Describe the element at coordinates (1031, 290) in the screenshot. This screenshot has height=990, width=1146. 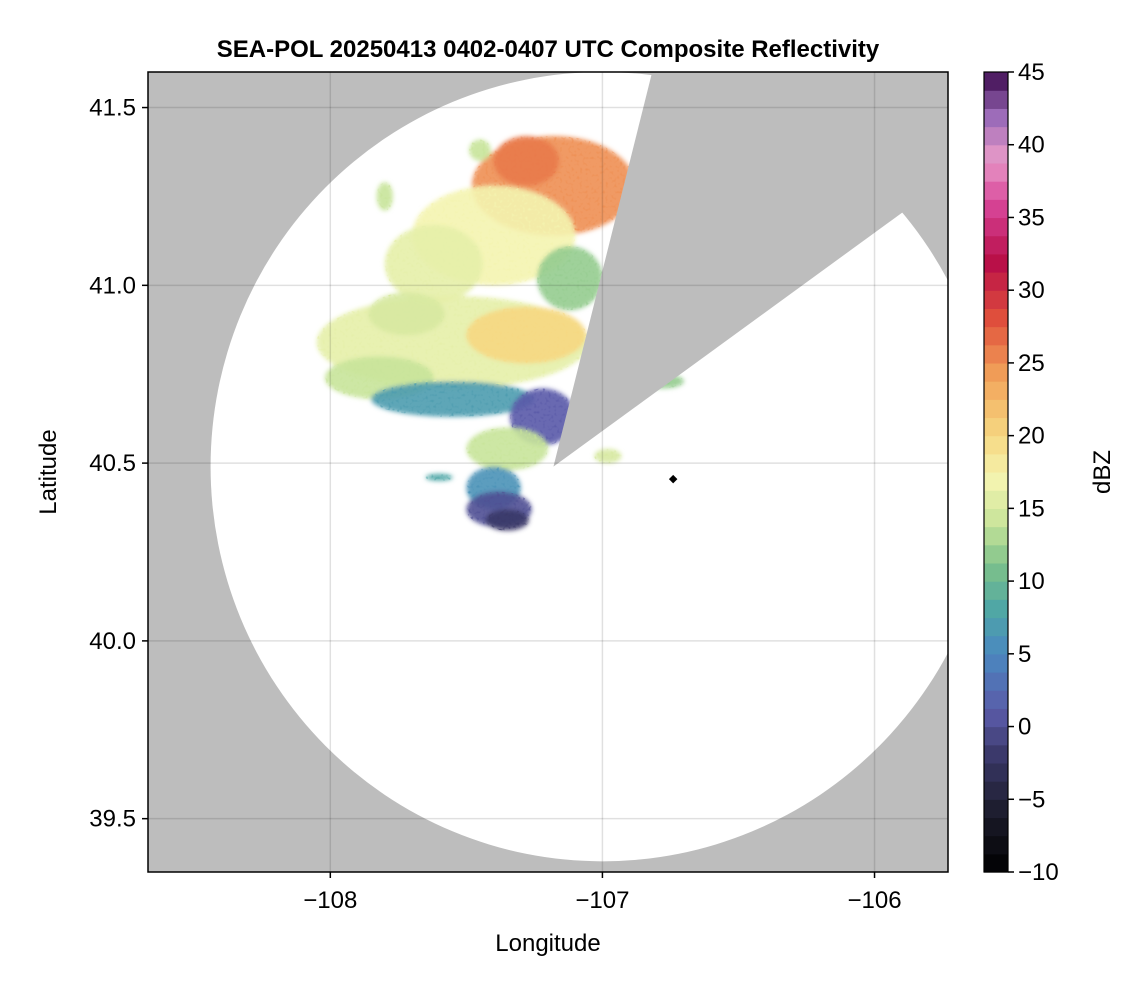
I see `colorbar-tick-label: 30` at that location.